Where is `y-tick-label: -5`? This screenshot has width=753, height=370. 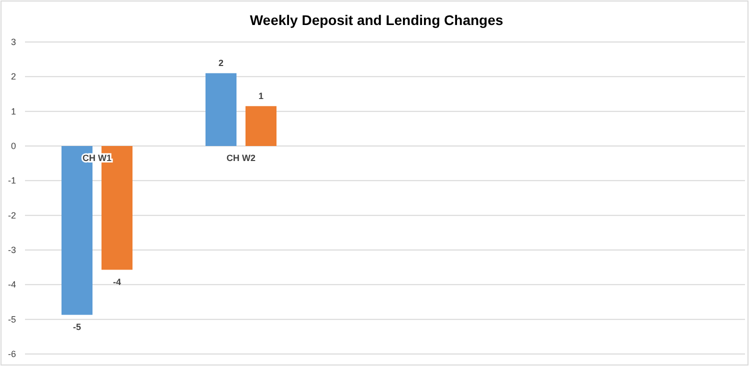
y-tick-label: -5 is located at coordinates (12, 319).